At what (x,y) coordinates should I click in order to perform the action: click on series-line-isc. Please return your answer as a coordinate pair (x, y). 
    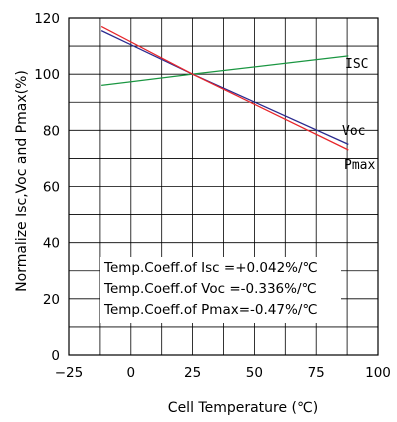
    Looking at the image, I should click on (225, 71).